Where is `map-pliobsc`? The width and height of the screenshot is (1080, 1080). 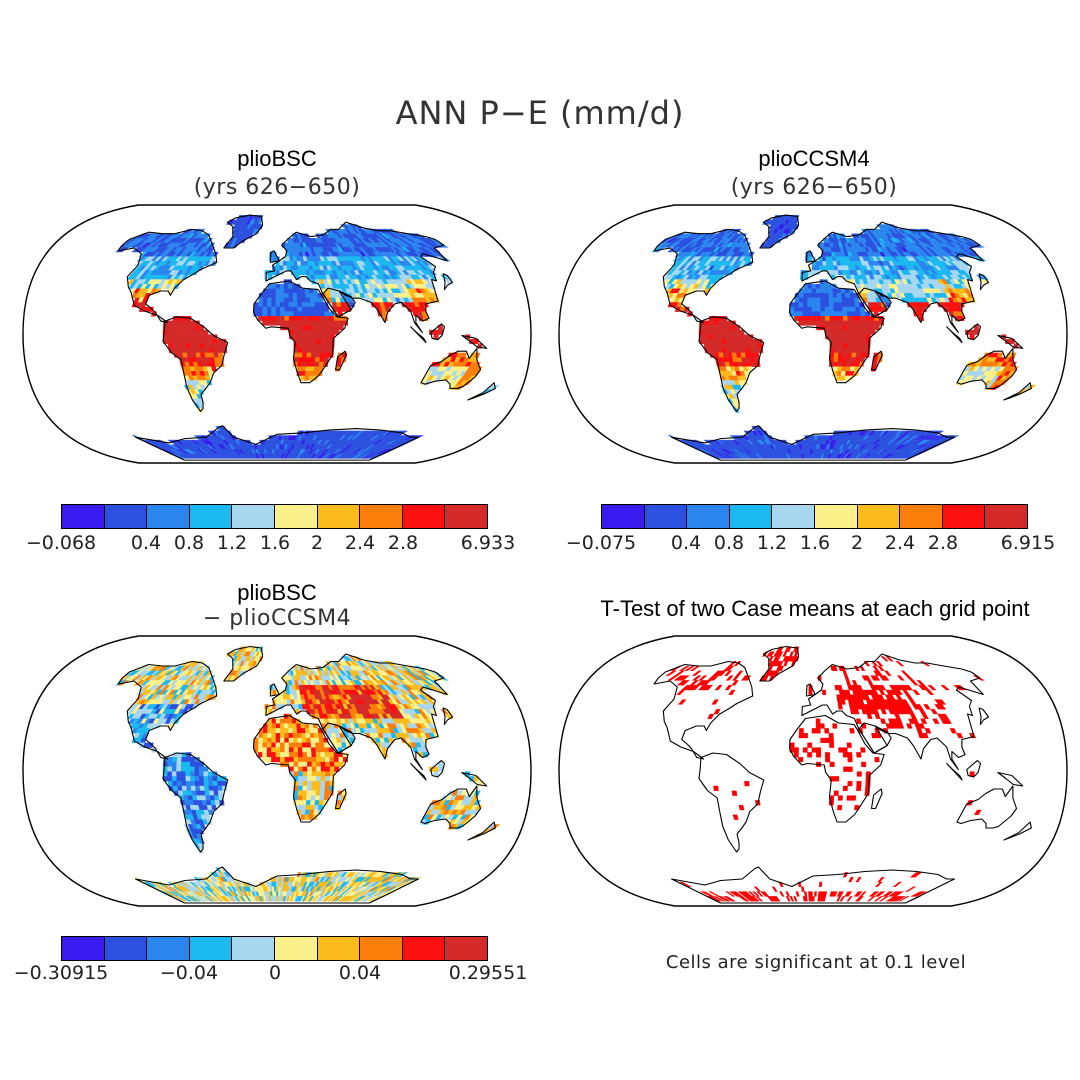 map-pliobsc is located at coordinates (277, 334).